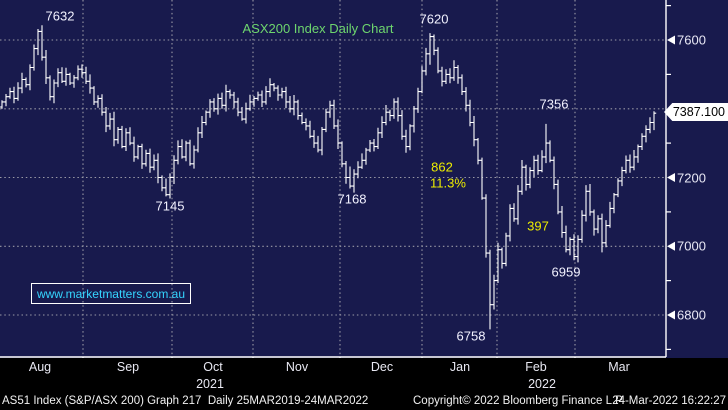  Describe the element at coordinates (691, 40) in the screenshot. I see `y-axis-label: 7600` at that location.